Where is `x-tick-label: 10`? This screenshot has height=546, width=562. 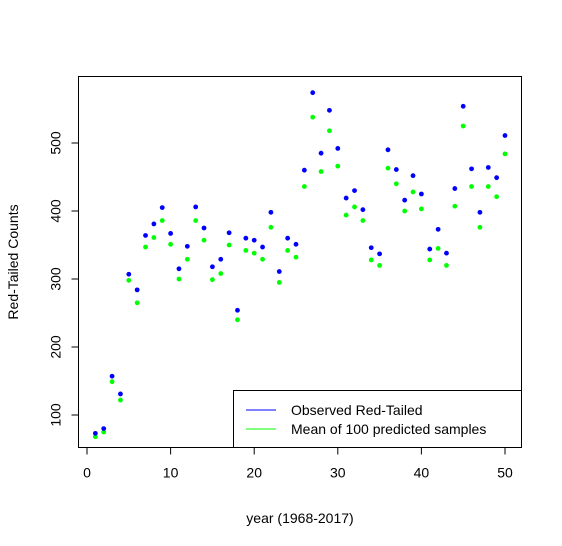
x-tick-label: 10 is located at coordinates (171, 473).